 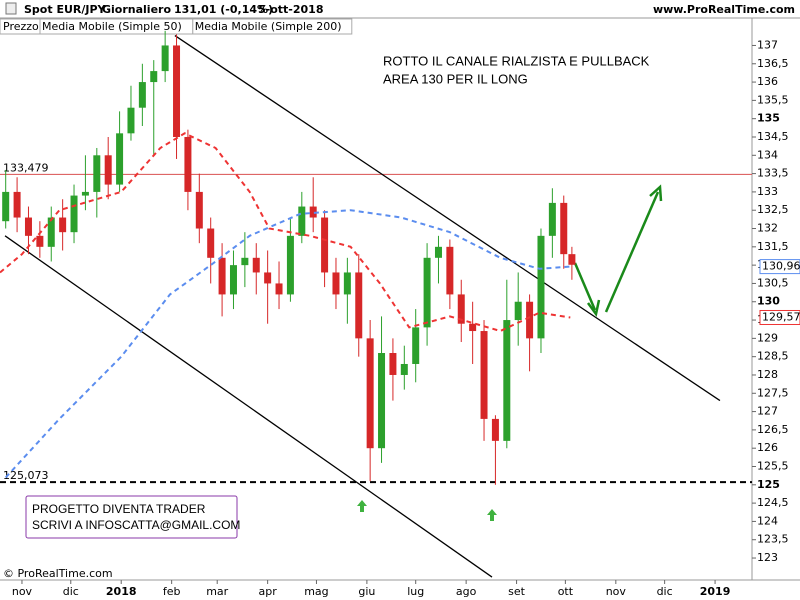 What do you see at coordinates (767, 154) in the screenshot?
I see `y-tick-label: 134` at bounding box center [767, 154].